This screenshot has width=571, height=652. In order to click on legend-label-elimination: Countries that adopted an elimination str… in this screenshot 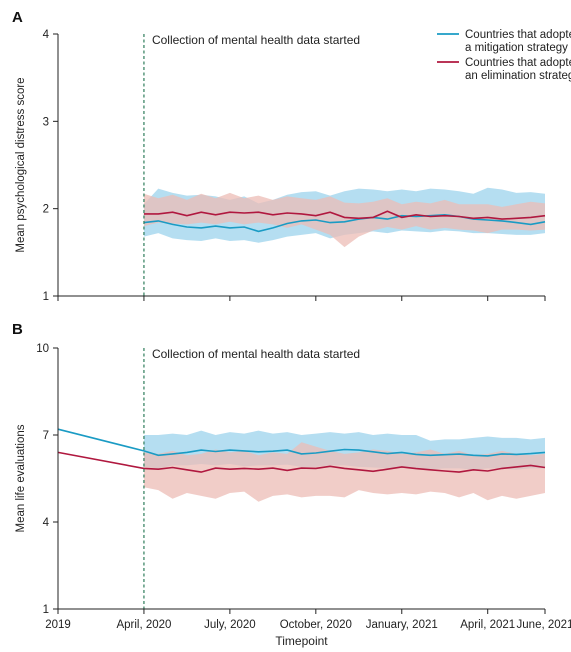, I will do `click(518, 69)`.